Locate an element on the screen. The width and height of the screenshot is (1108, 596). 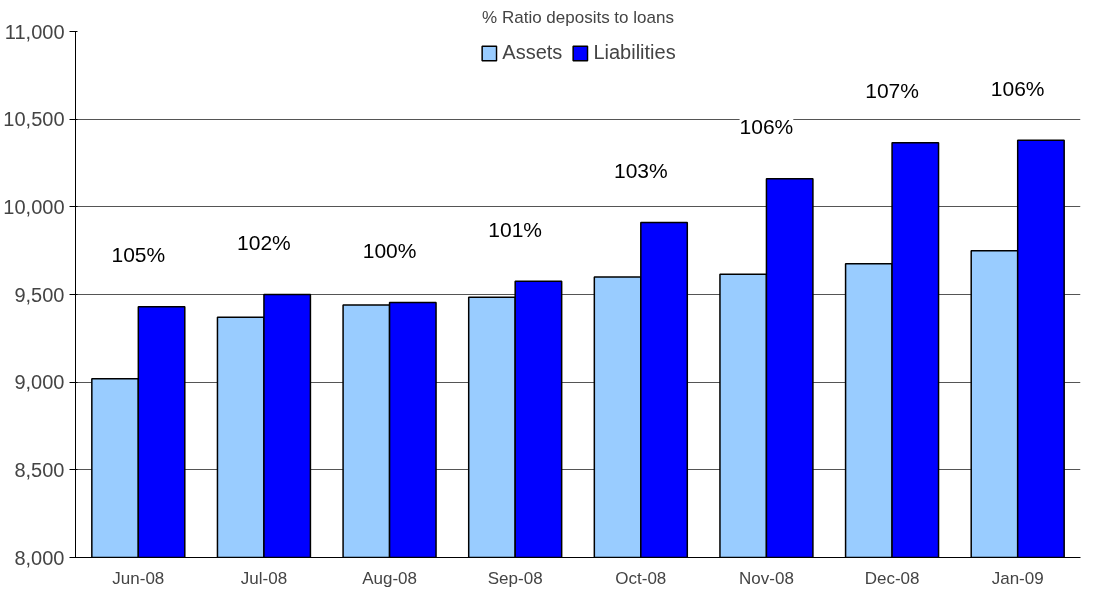
x-tick-label: Aug-08 is located at coordinates (389, 578).